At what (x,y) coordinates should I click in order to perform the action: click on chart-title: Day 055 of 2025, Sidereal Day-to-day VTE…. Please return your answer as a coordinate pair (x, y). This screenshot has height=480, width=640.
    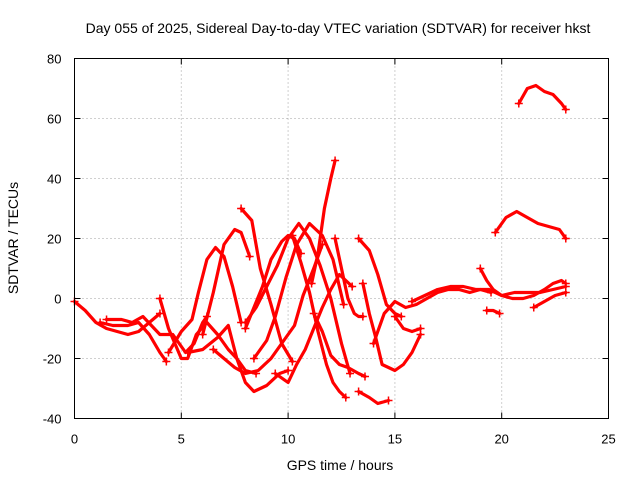
    Looking at the image, I should click on (338, 28).